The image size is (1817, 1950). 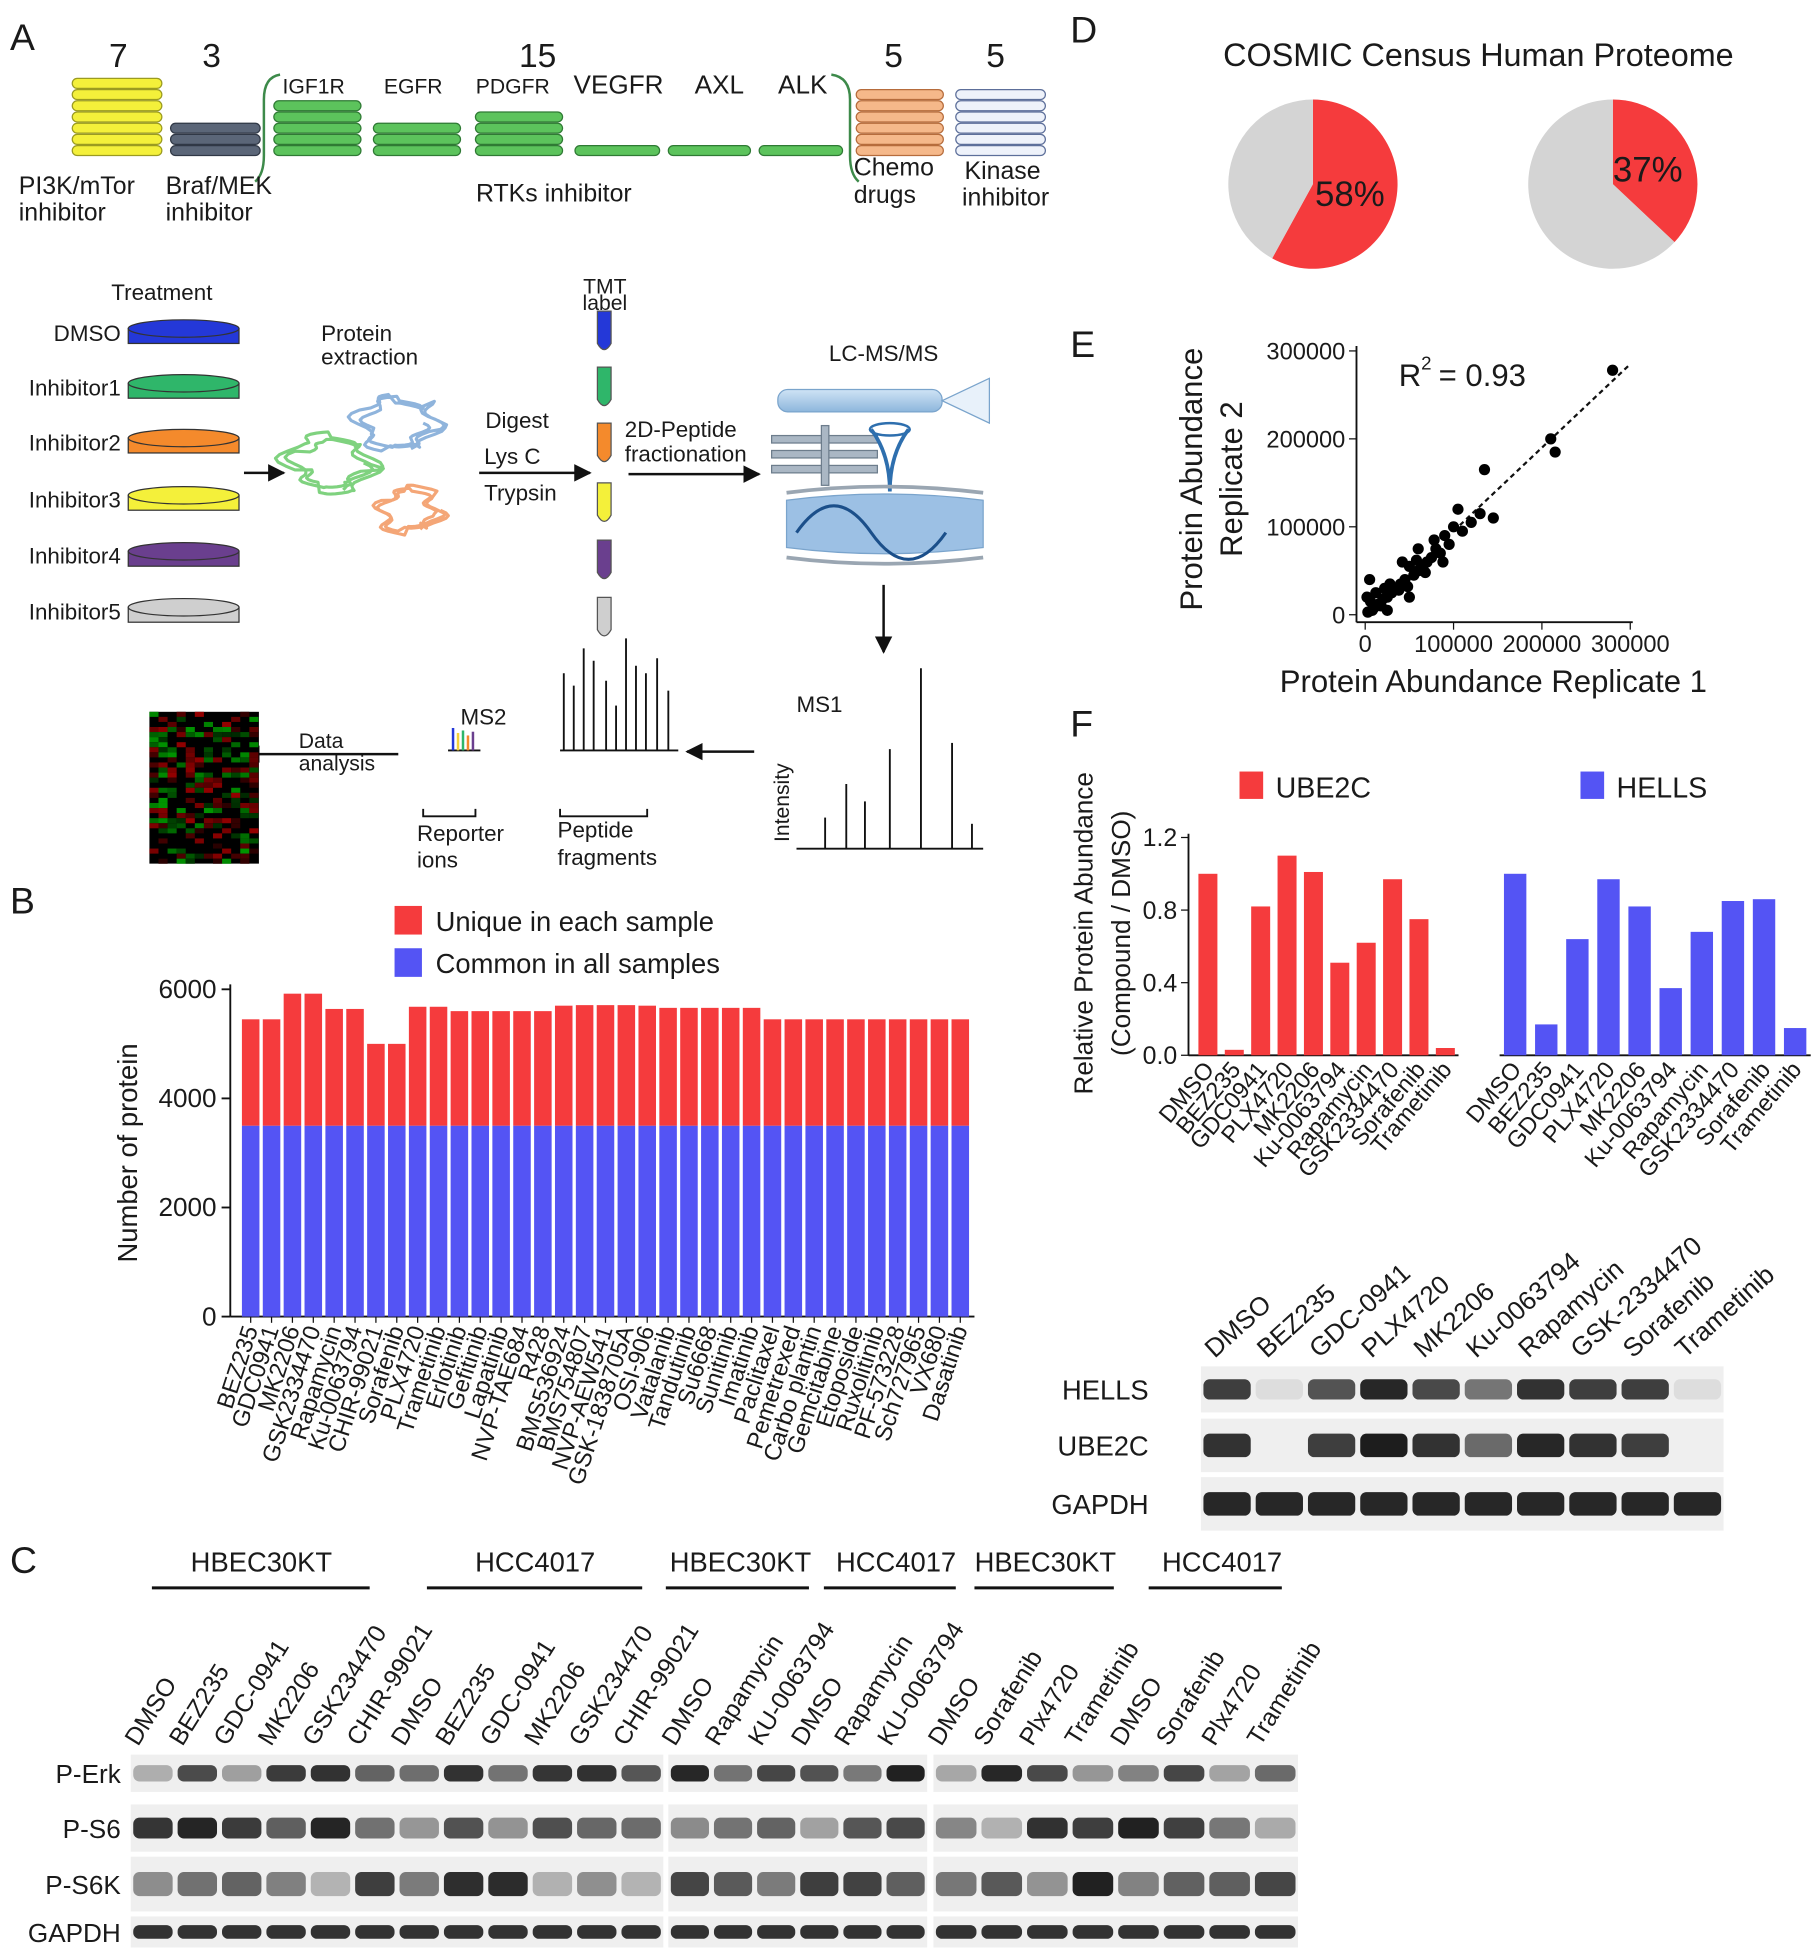 I want to click on y-tick-label: 0.0, so click(x=1160, y=1056).